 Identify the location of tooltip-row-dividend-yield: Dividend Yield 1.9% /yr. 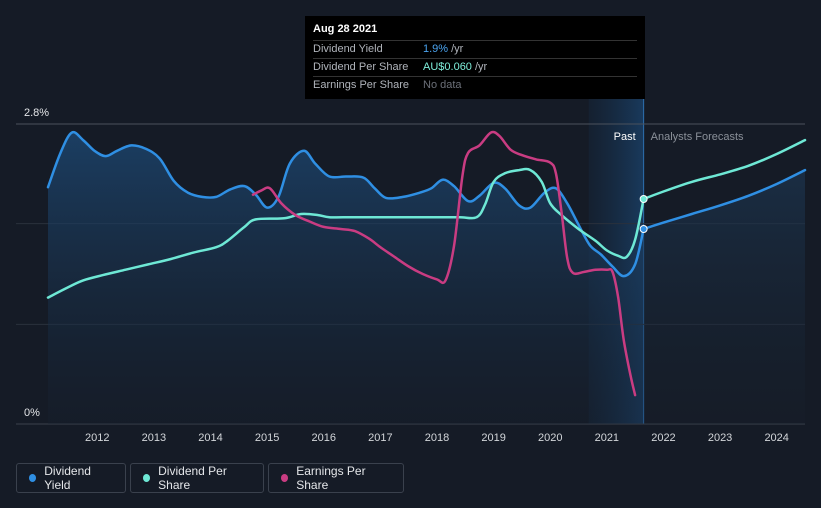
(475, 50).